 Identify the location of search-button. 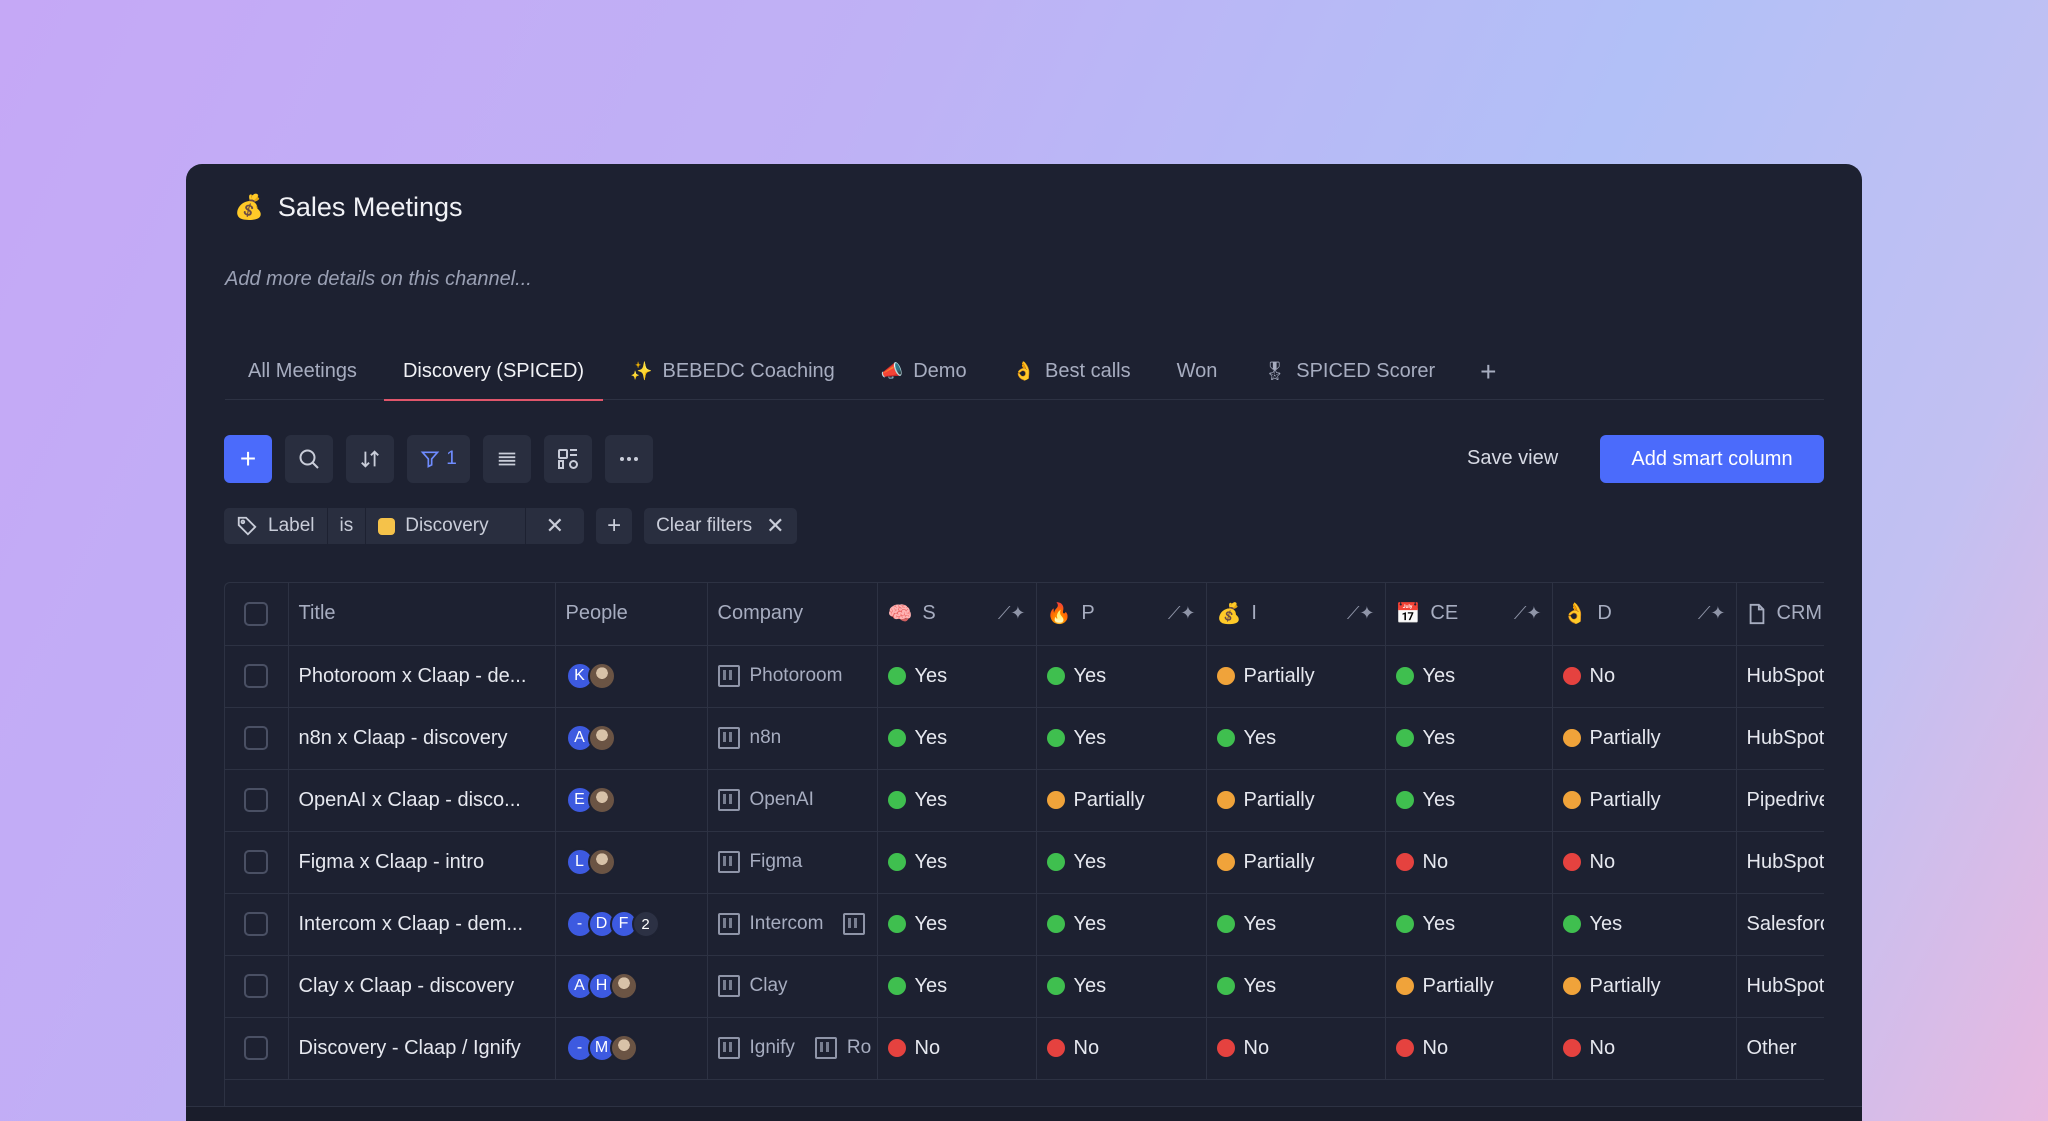
(309, 459).